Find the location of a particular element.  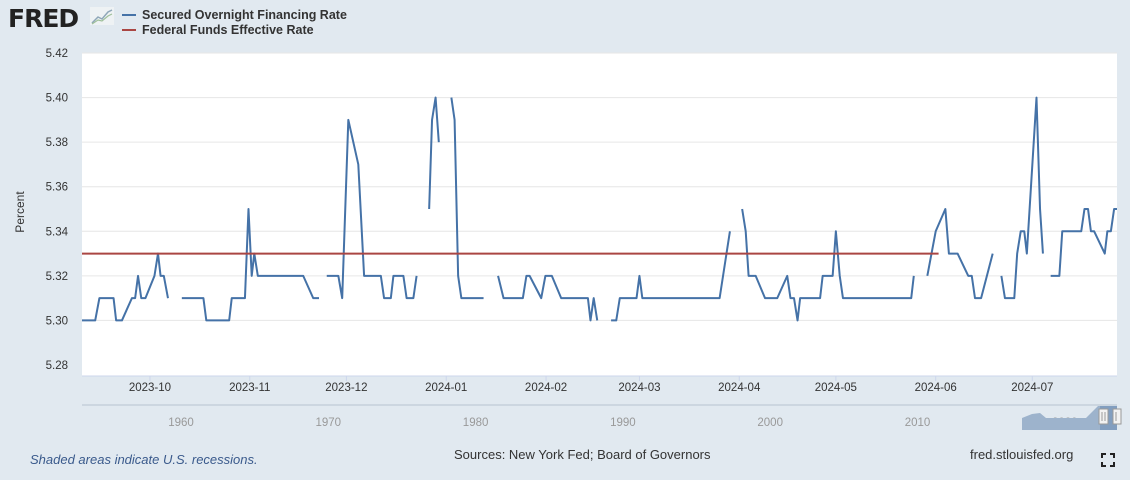

legend-item-effr: Federal Funds Effective Rate is located at coordinates (218, 30).